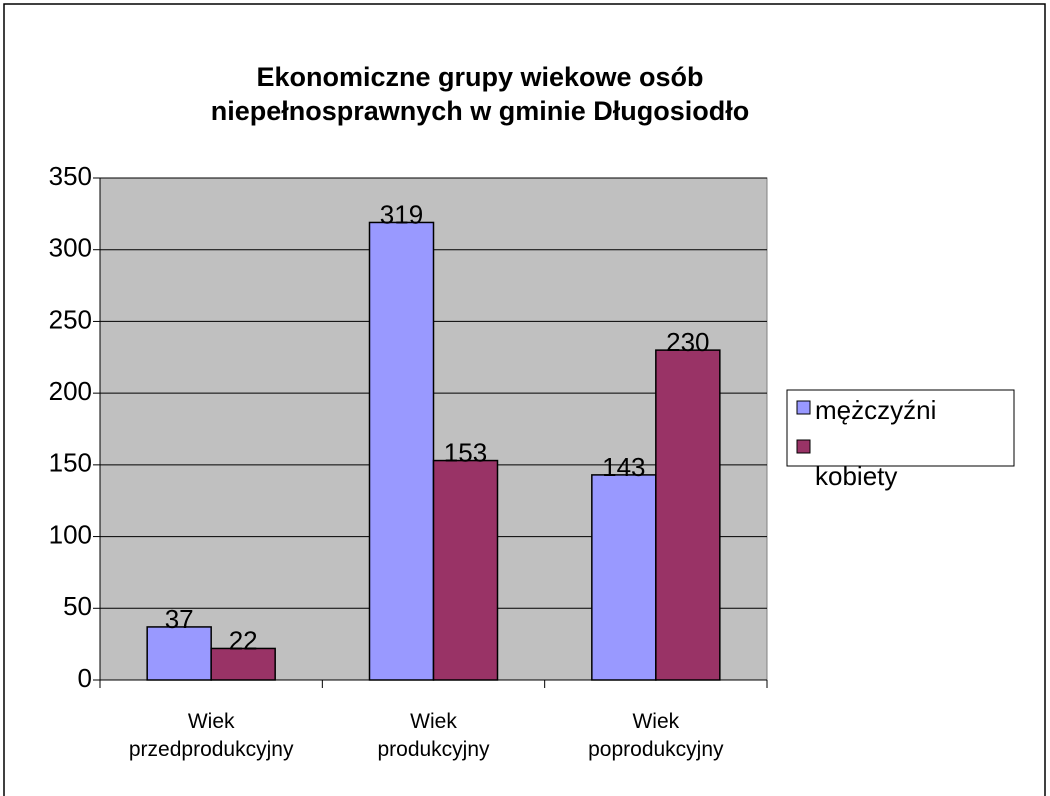  What do you see at coordinates (900, 428) in the screenshot?
I see `legend-box` at bounding box center [900, 428].